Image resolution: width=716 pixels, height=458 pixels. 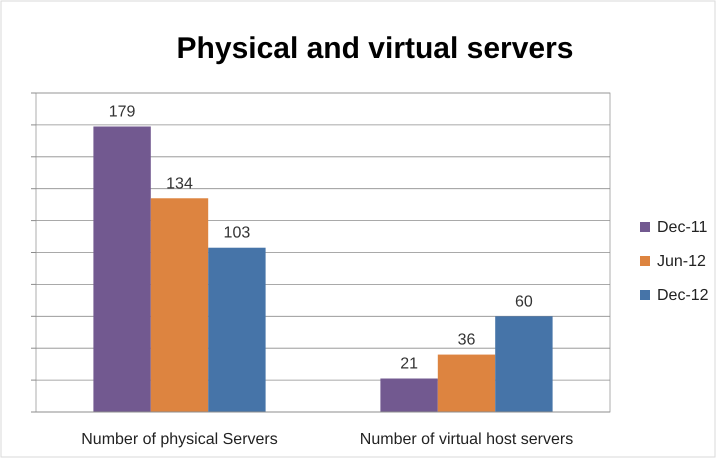 What do you see at coordinates (681, 261) in the screenshot?
I see `legend-label: Jun-12` at bounding box center [681, 261].